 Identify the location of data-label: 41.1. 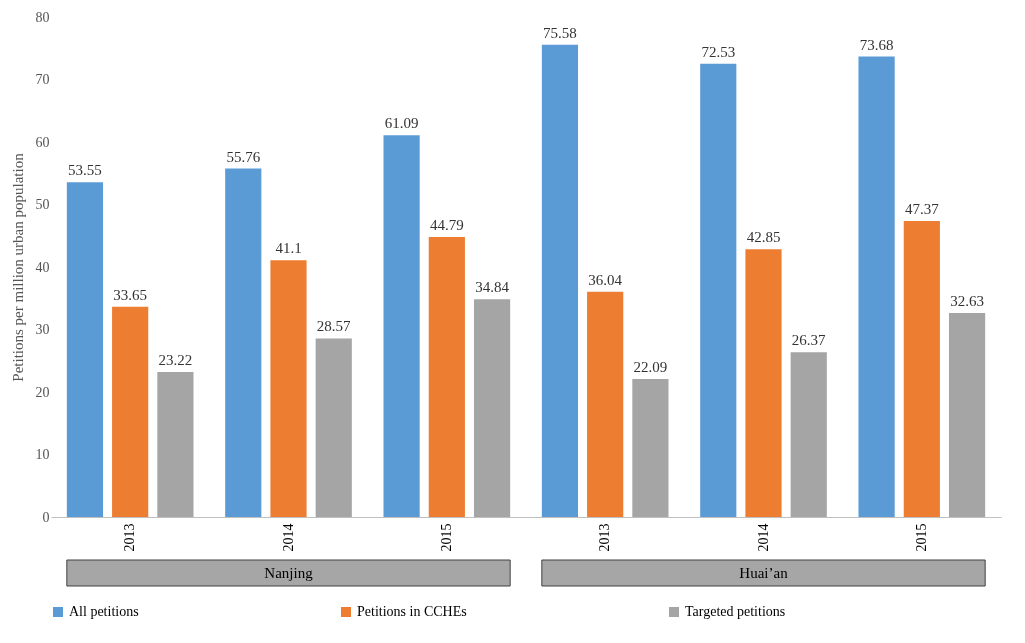
(288, 248).